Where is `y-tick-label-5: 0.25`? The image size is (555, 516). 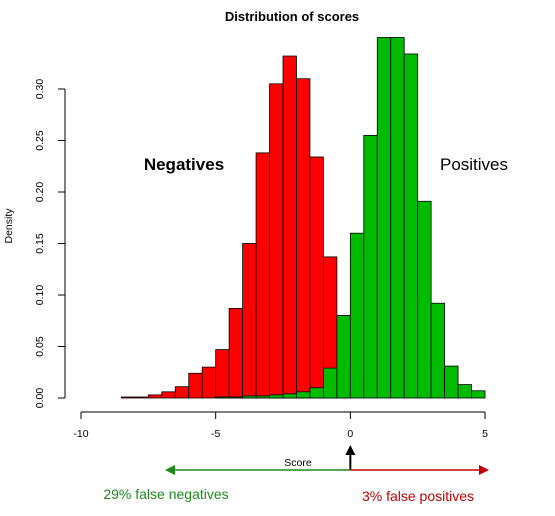
y-tick-label-5: 0.25 is located at coordinates (40, 140).